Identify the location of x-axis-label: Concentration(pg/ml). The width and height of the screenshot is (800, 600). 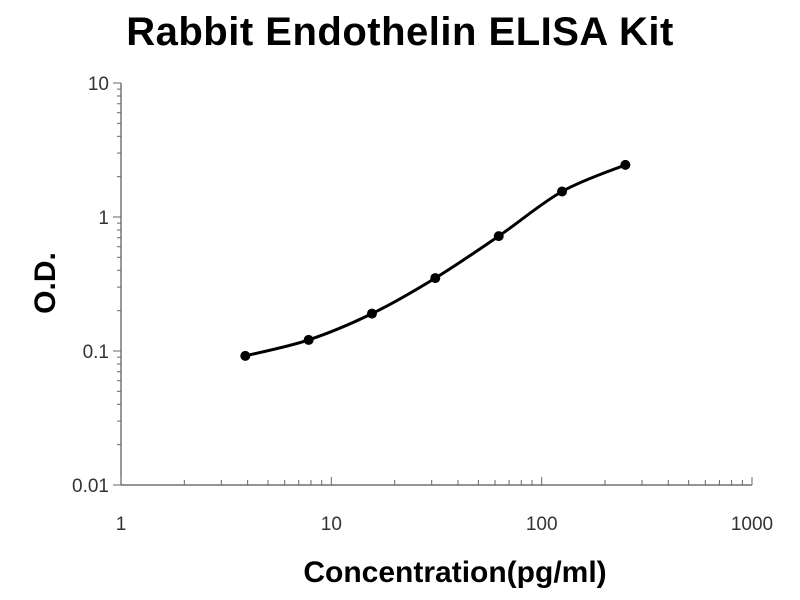
(455, 572).